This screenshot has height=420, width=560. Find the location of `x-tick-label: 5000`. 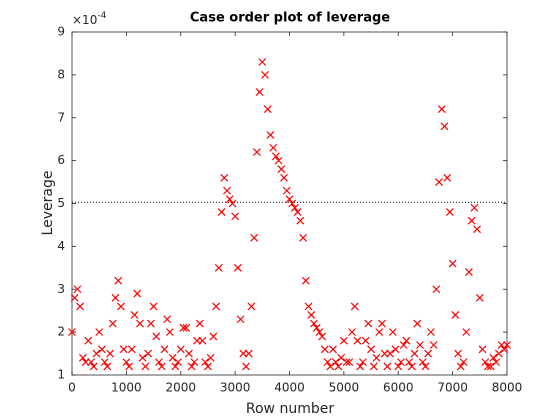

x-tick-label: 5000 is located at coordinates (344, 388).